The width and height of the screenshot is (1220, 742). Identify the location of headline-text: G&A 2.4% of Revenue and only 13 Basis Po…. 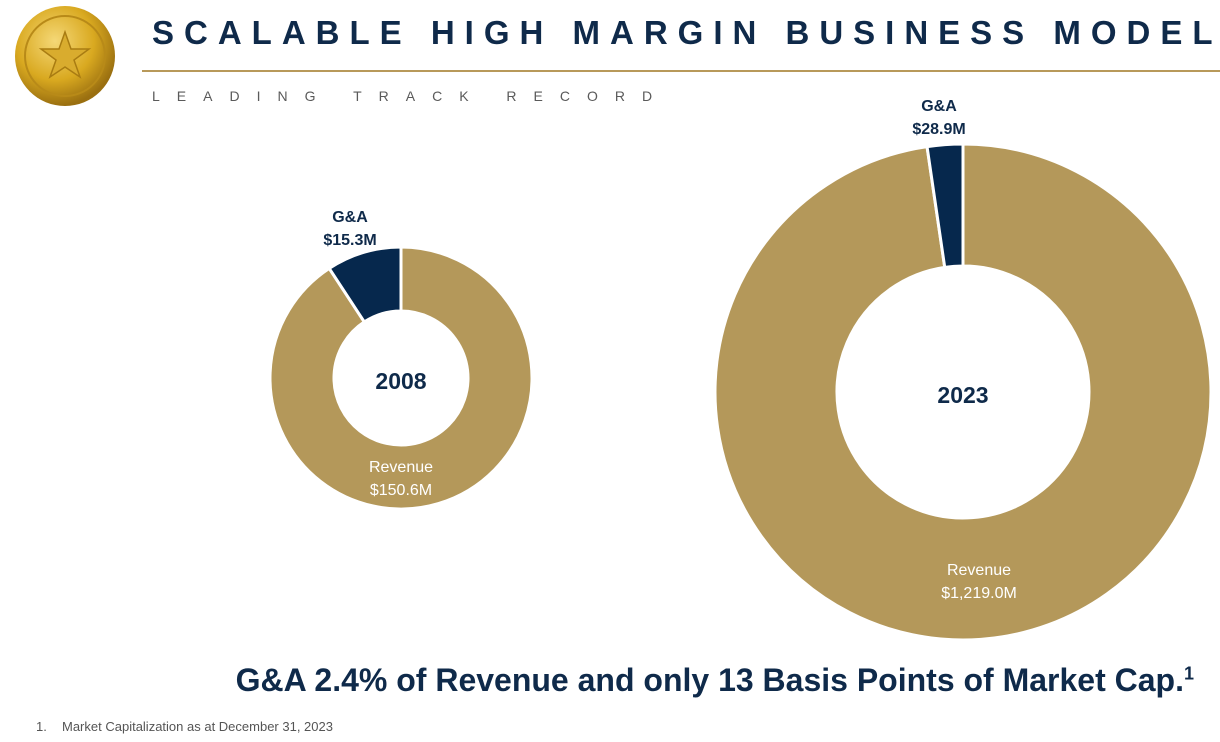
(709, 680).